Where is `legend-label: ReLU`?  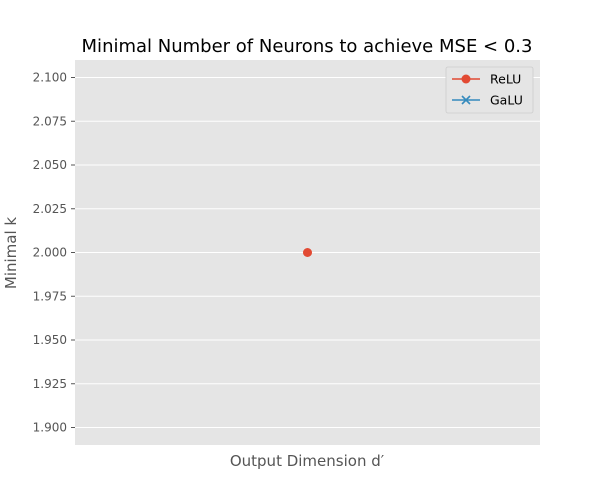 legend-label: ReLU is located at coordinates (505, 79).